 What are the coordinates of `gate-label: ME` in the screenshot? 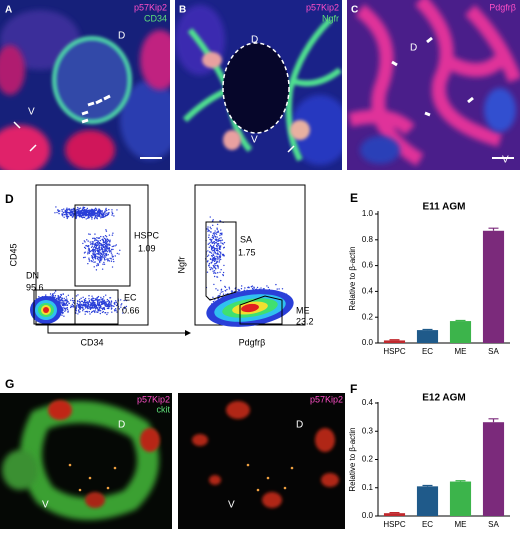 It's located at (303, 310).